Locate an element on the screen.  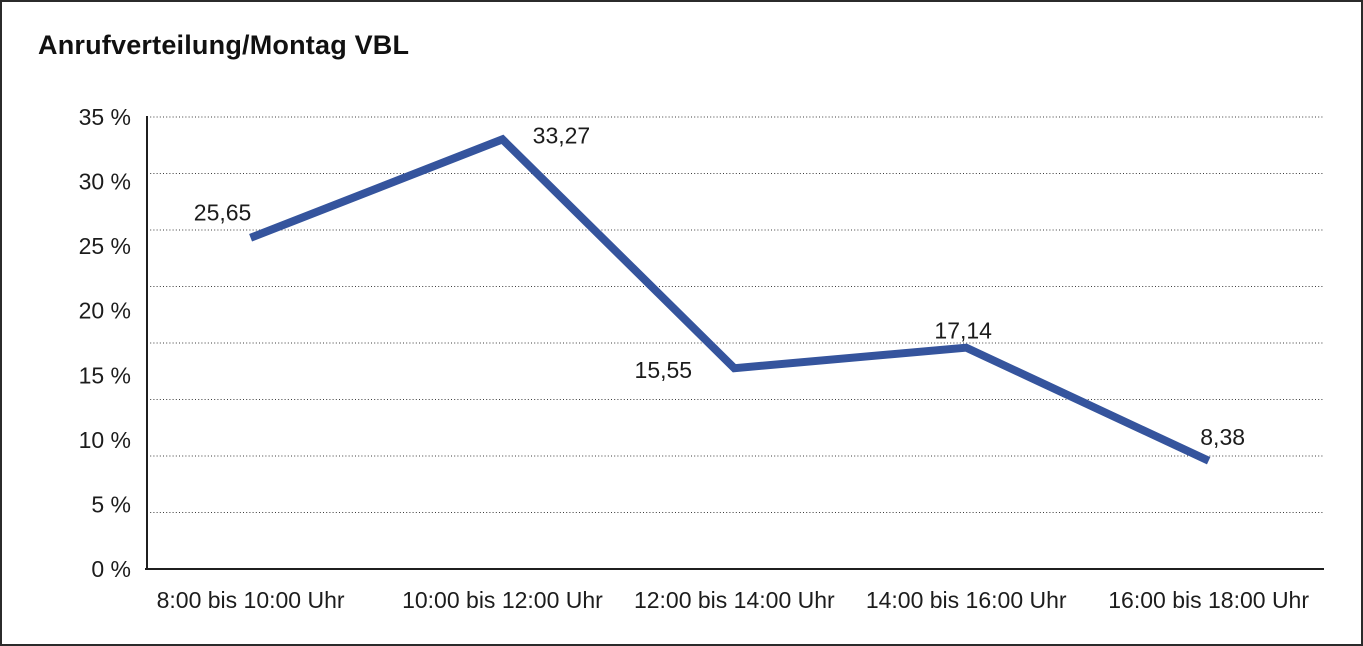
data-point-label: 8,38 is located at coordinates (1222, 437).